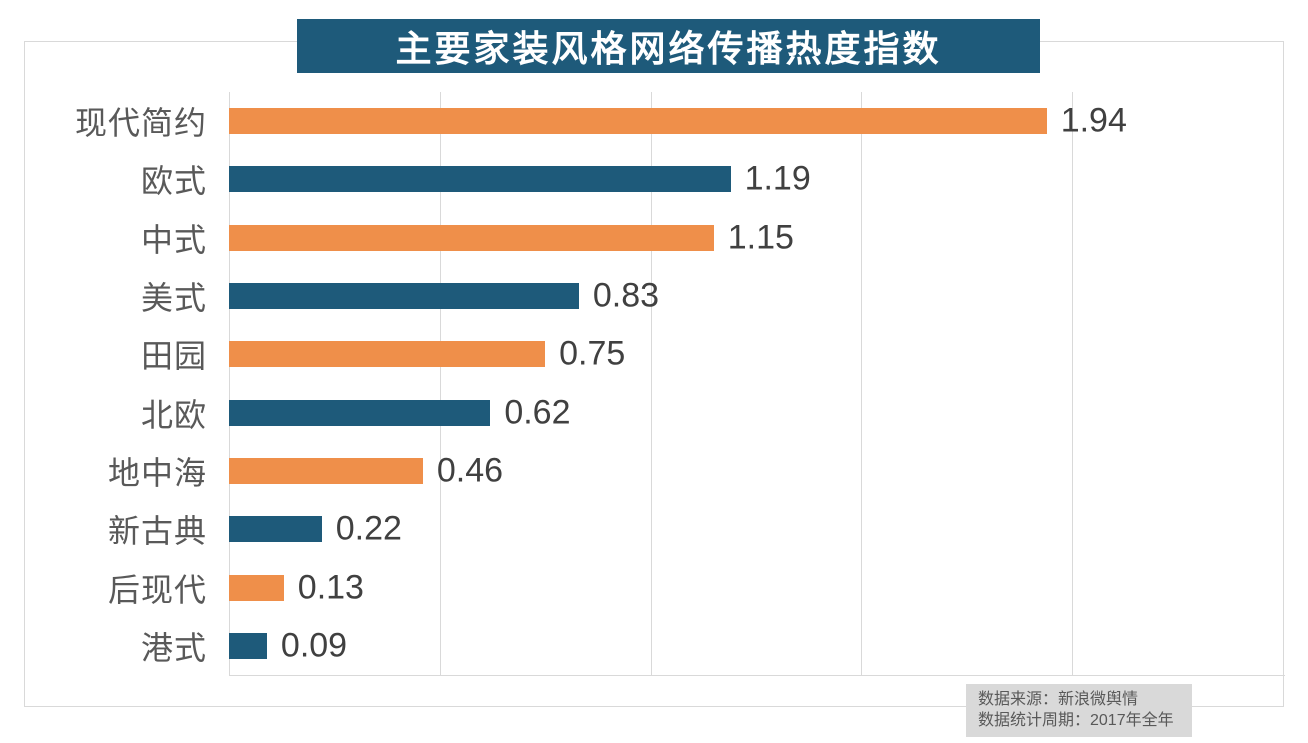 Image resolution: width=1308 pixels, height=743 pixels. I want to click on chart-title: 主要家装风格网络传播热度指数, so click(668, 48).